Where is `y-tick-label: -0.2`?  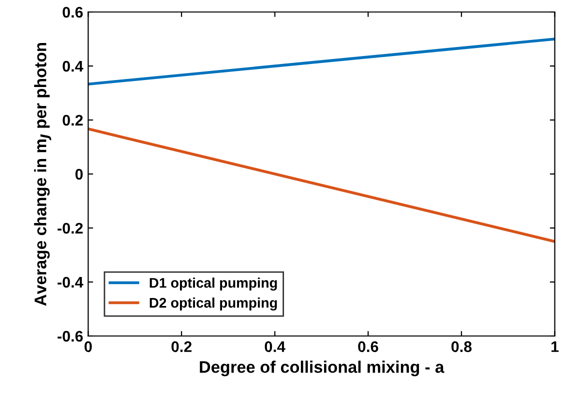
y-tick-label: -0.2 is located at coordinates (70, 228).